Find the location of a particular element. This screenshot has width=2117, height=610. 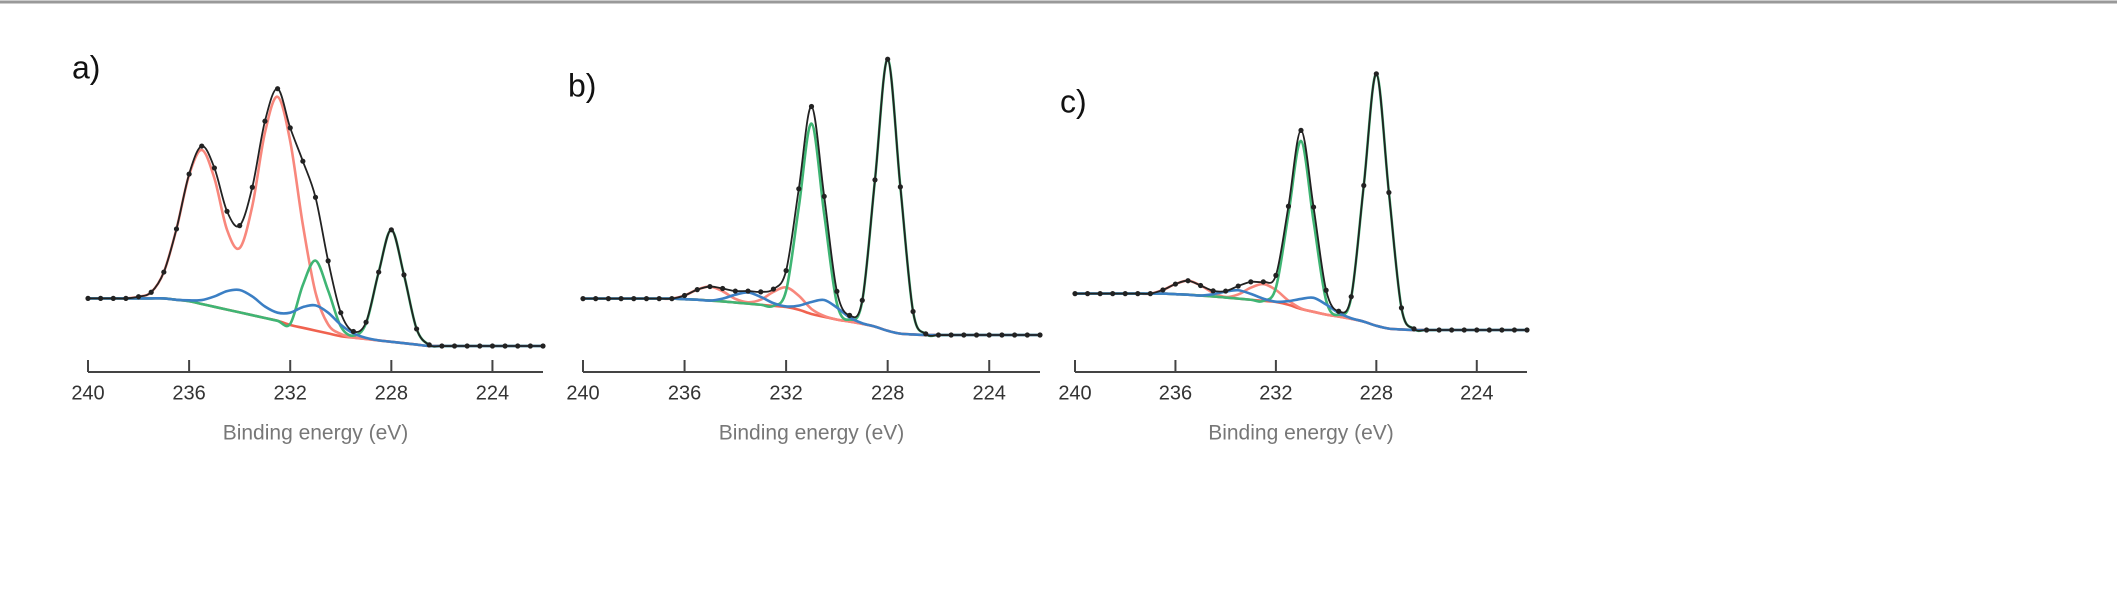

panel: c) 240 236 232 228 224 Binding energy (eV) is located at coordinates (1294, 258).